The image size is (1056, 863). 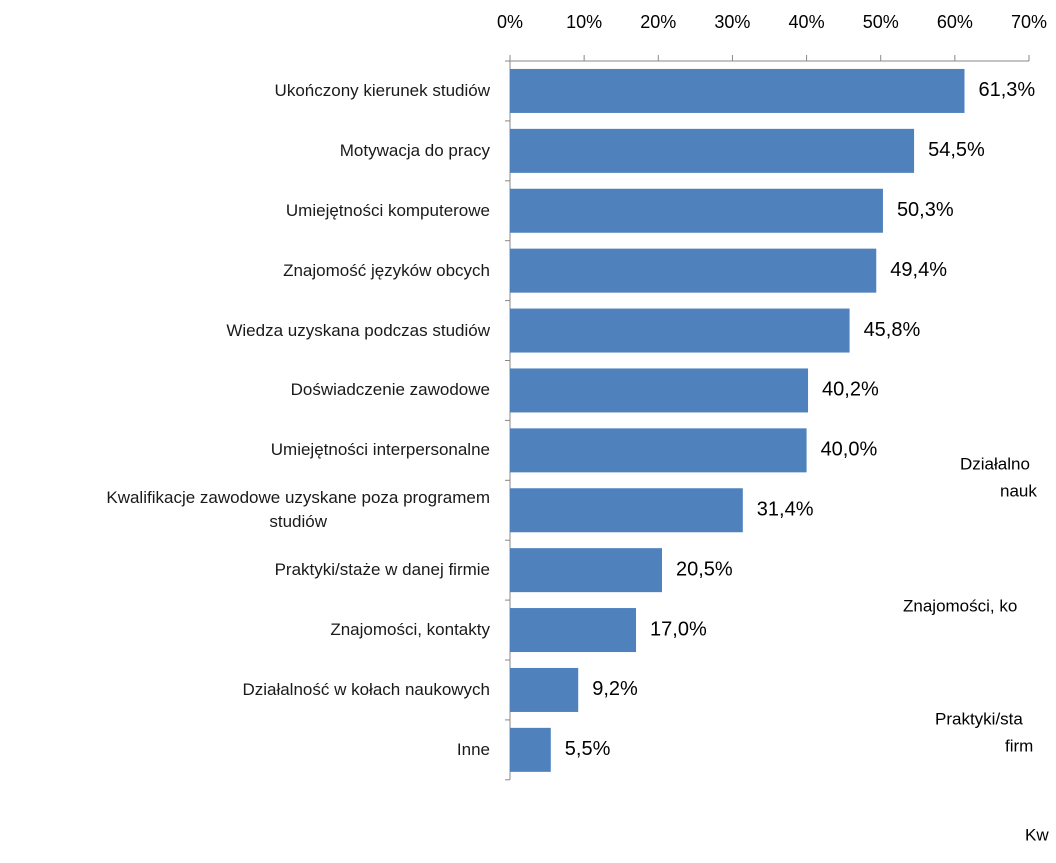 I want to click on y-tick-label: Umiejętności interpersonalne, so click(x=380, y=450).